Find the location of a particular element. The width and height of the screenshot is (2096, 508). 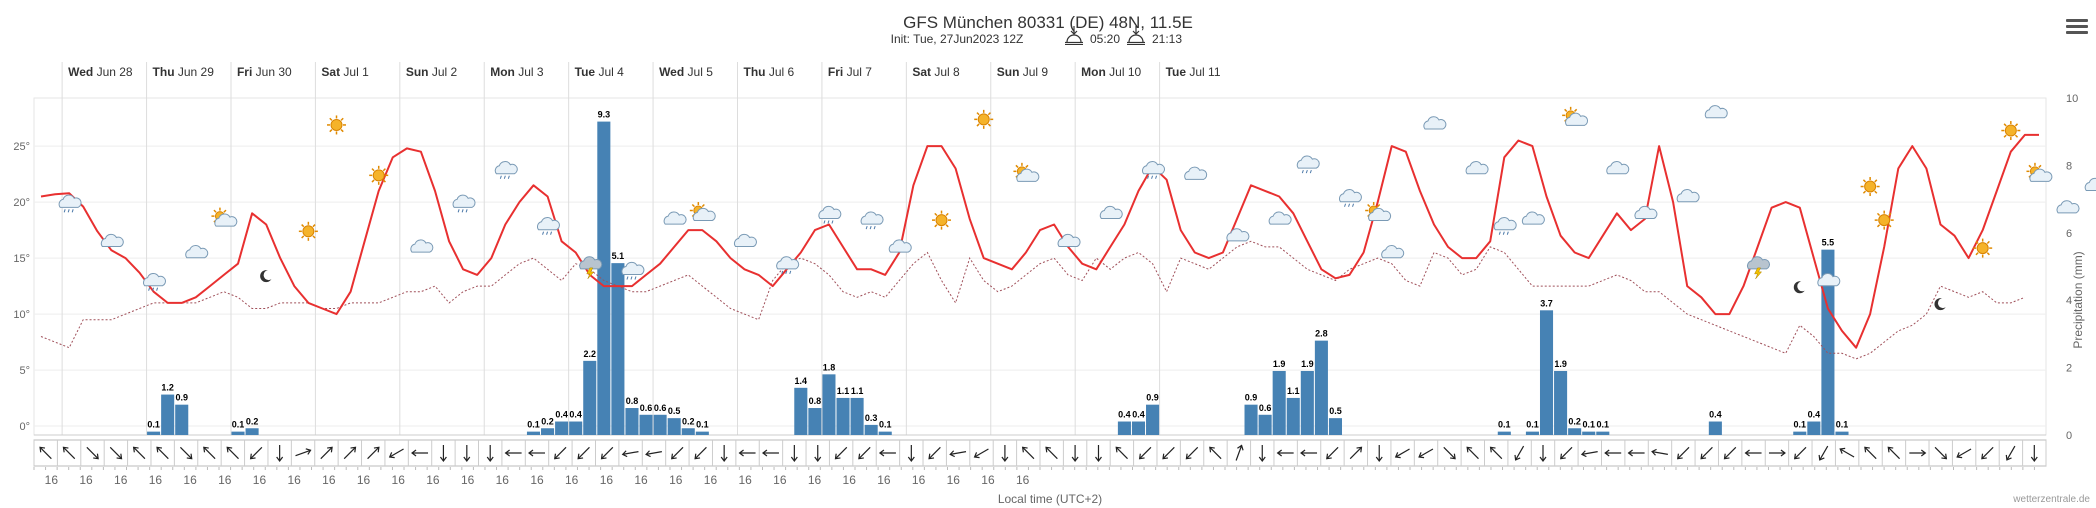

precip-label: 9.3 is located at coordinates (604, 115).